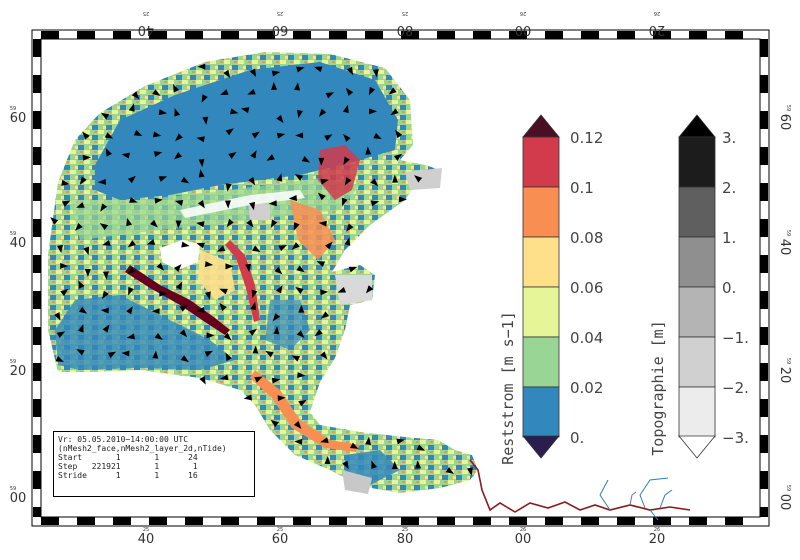 This screenshot has width=800, height=560. What do you see at coordinates (658, 387) in the screenshot?
I see `topography-colorbar-title: Topographie [m]` at bounding box center [658, 387].